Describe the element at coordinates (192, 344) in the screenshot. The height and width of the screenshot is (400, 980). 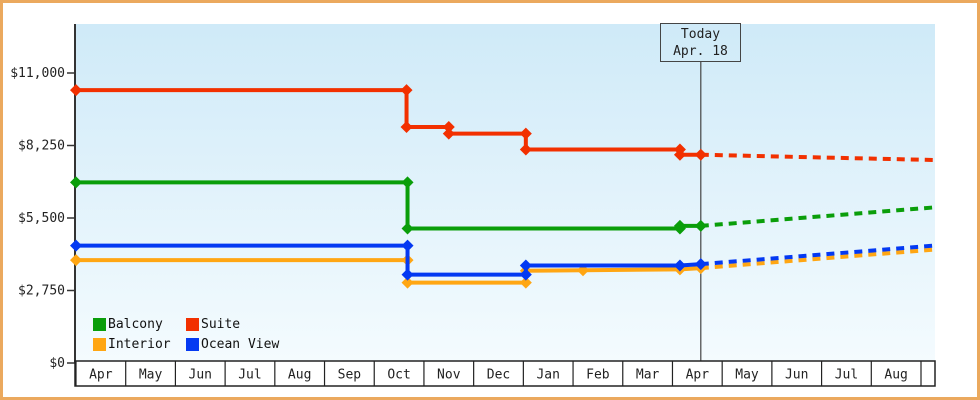
I see `legend-swatch-ocean-view` at that location.